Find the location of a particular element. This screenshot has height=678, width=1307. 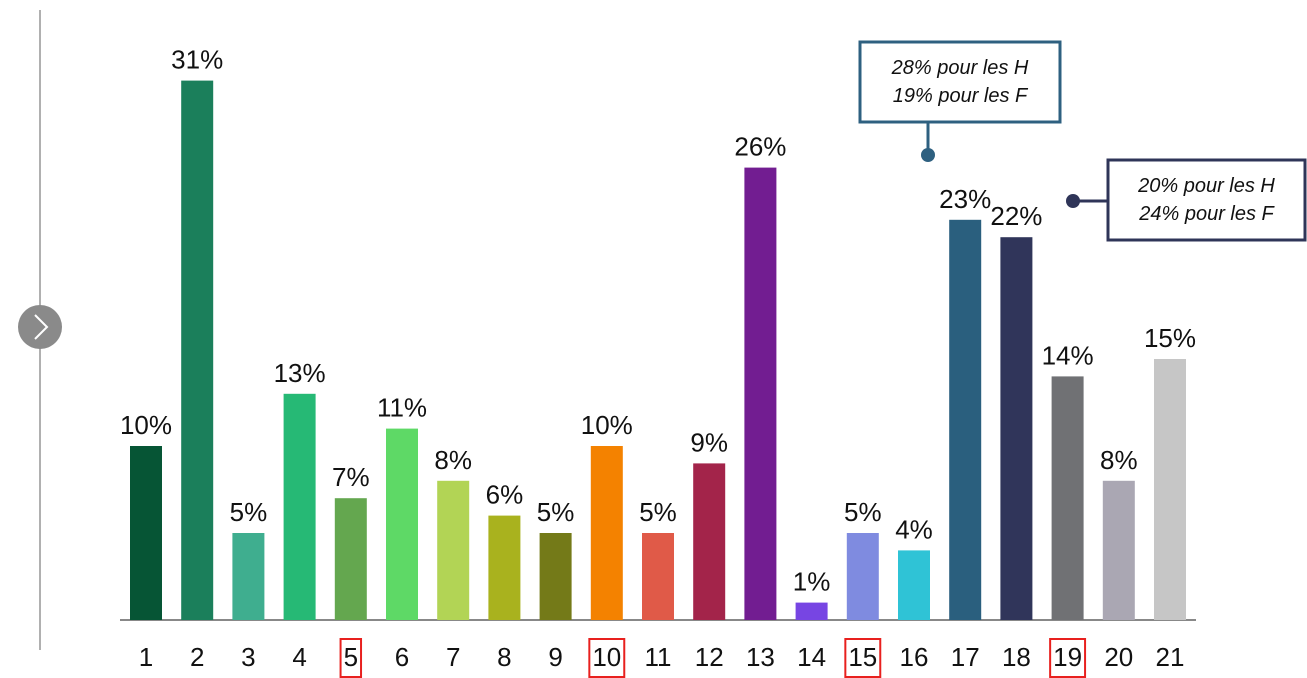

x-tick-label: 21 is located at coordinates (1170, 657).